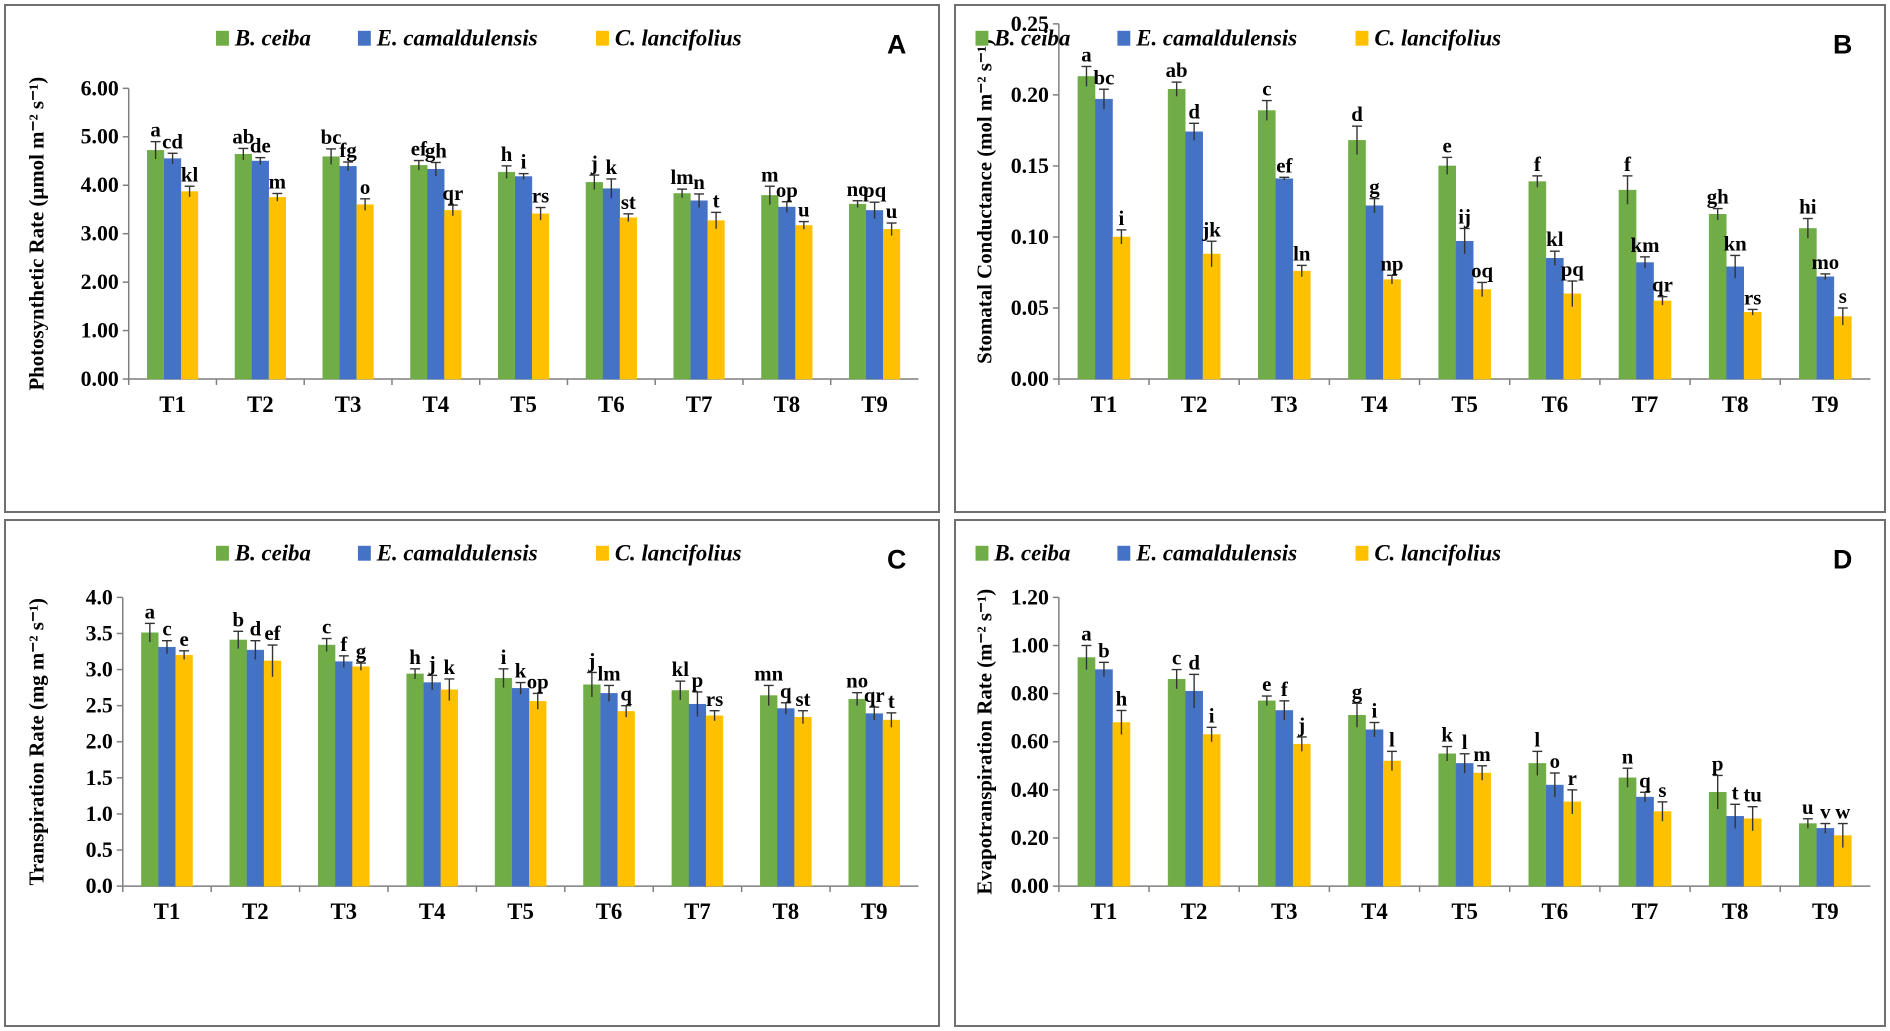 The width and height of the screenshot is (1890, 1031). What do you see at coordinates (769, 174) in the screenshot?
I see `significance-letter: m` at bounding box center [769, 174].